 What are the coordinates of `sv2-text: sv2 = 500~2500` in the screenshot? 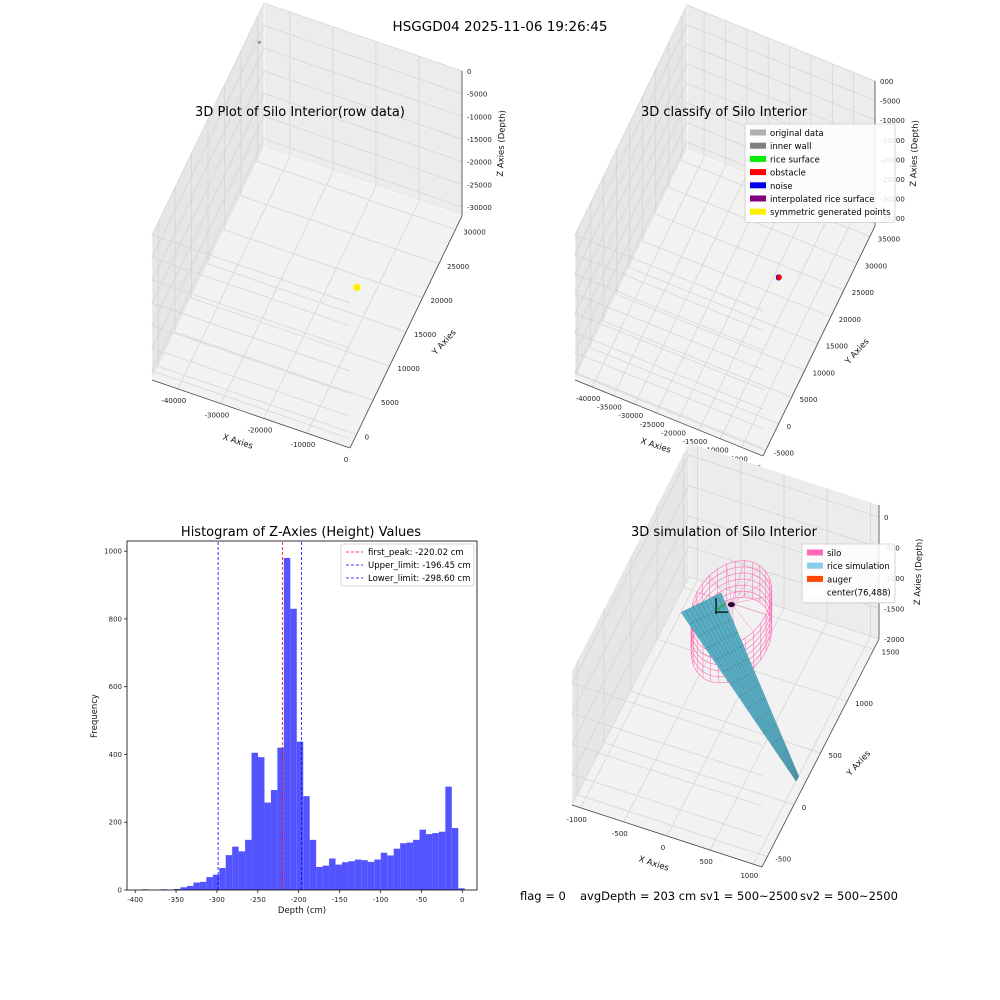 It's located at (849, 896).